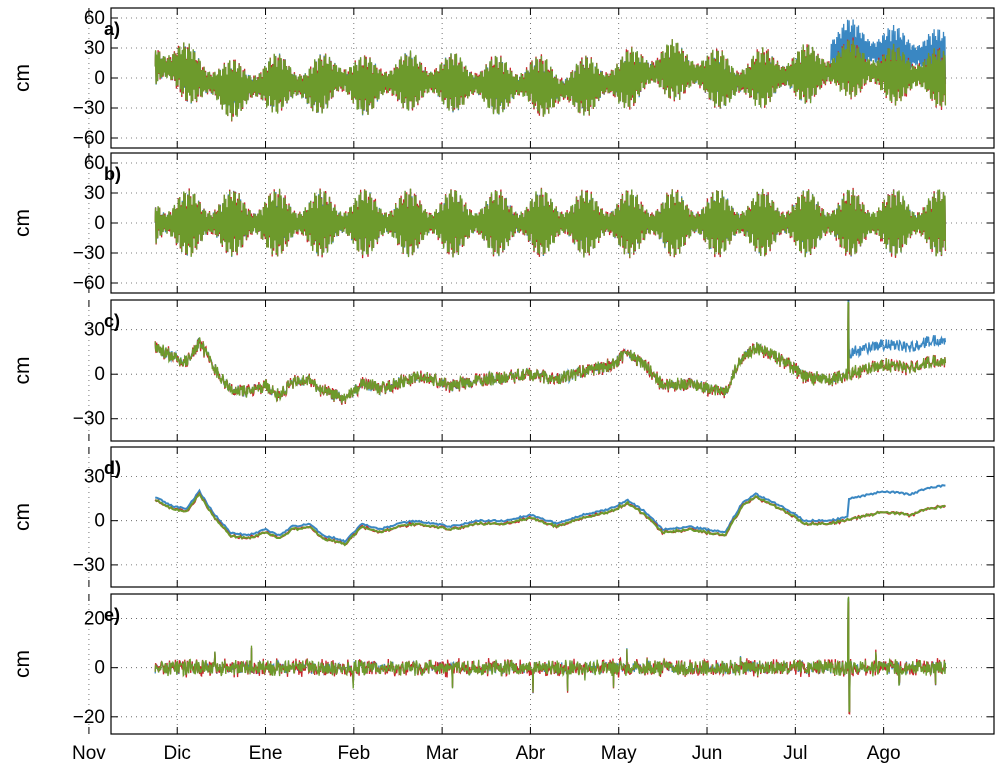 This screenshot has width=995, height=767. Describe the element at coordinates (266, 753) in the screenshot. I see `x-tick-label: Ene` at that location.